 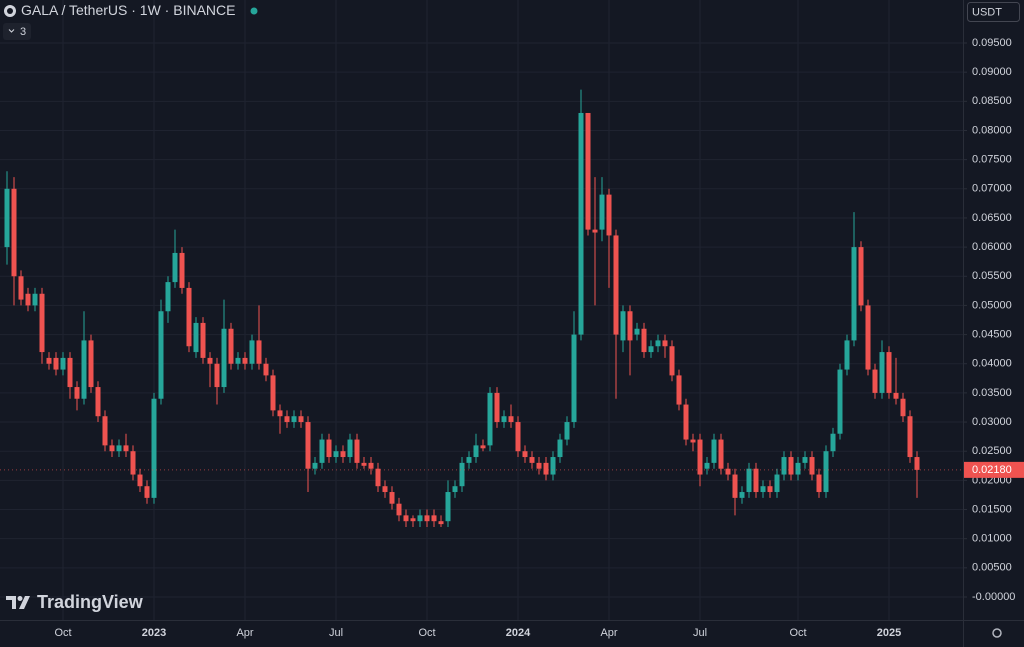 What do you see at coordinates (254, 11) in the screenshot?
I see `market-status` at bounding box center [254, 11].